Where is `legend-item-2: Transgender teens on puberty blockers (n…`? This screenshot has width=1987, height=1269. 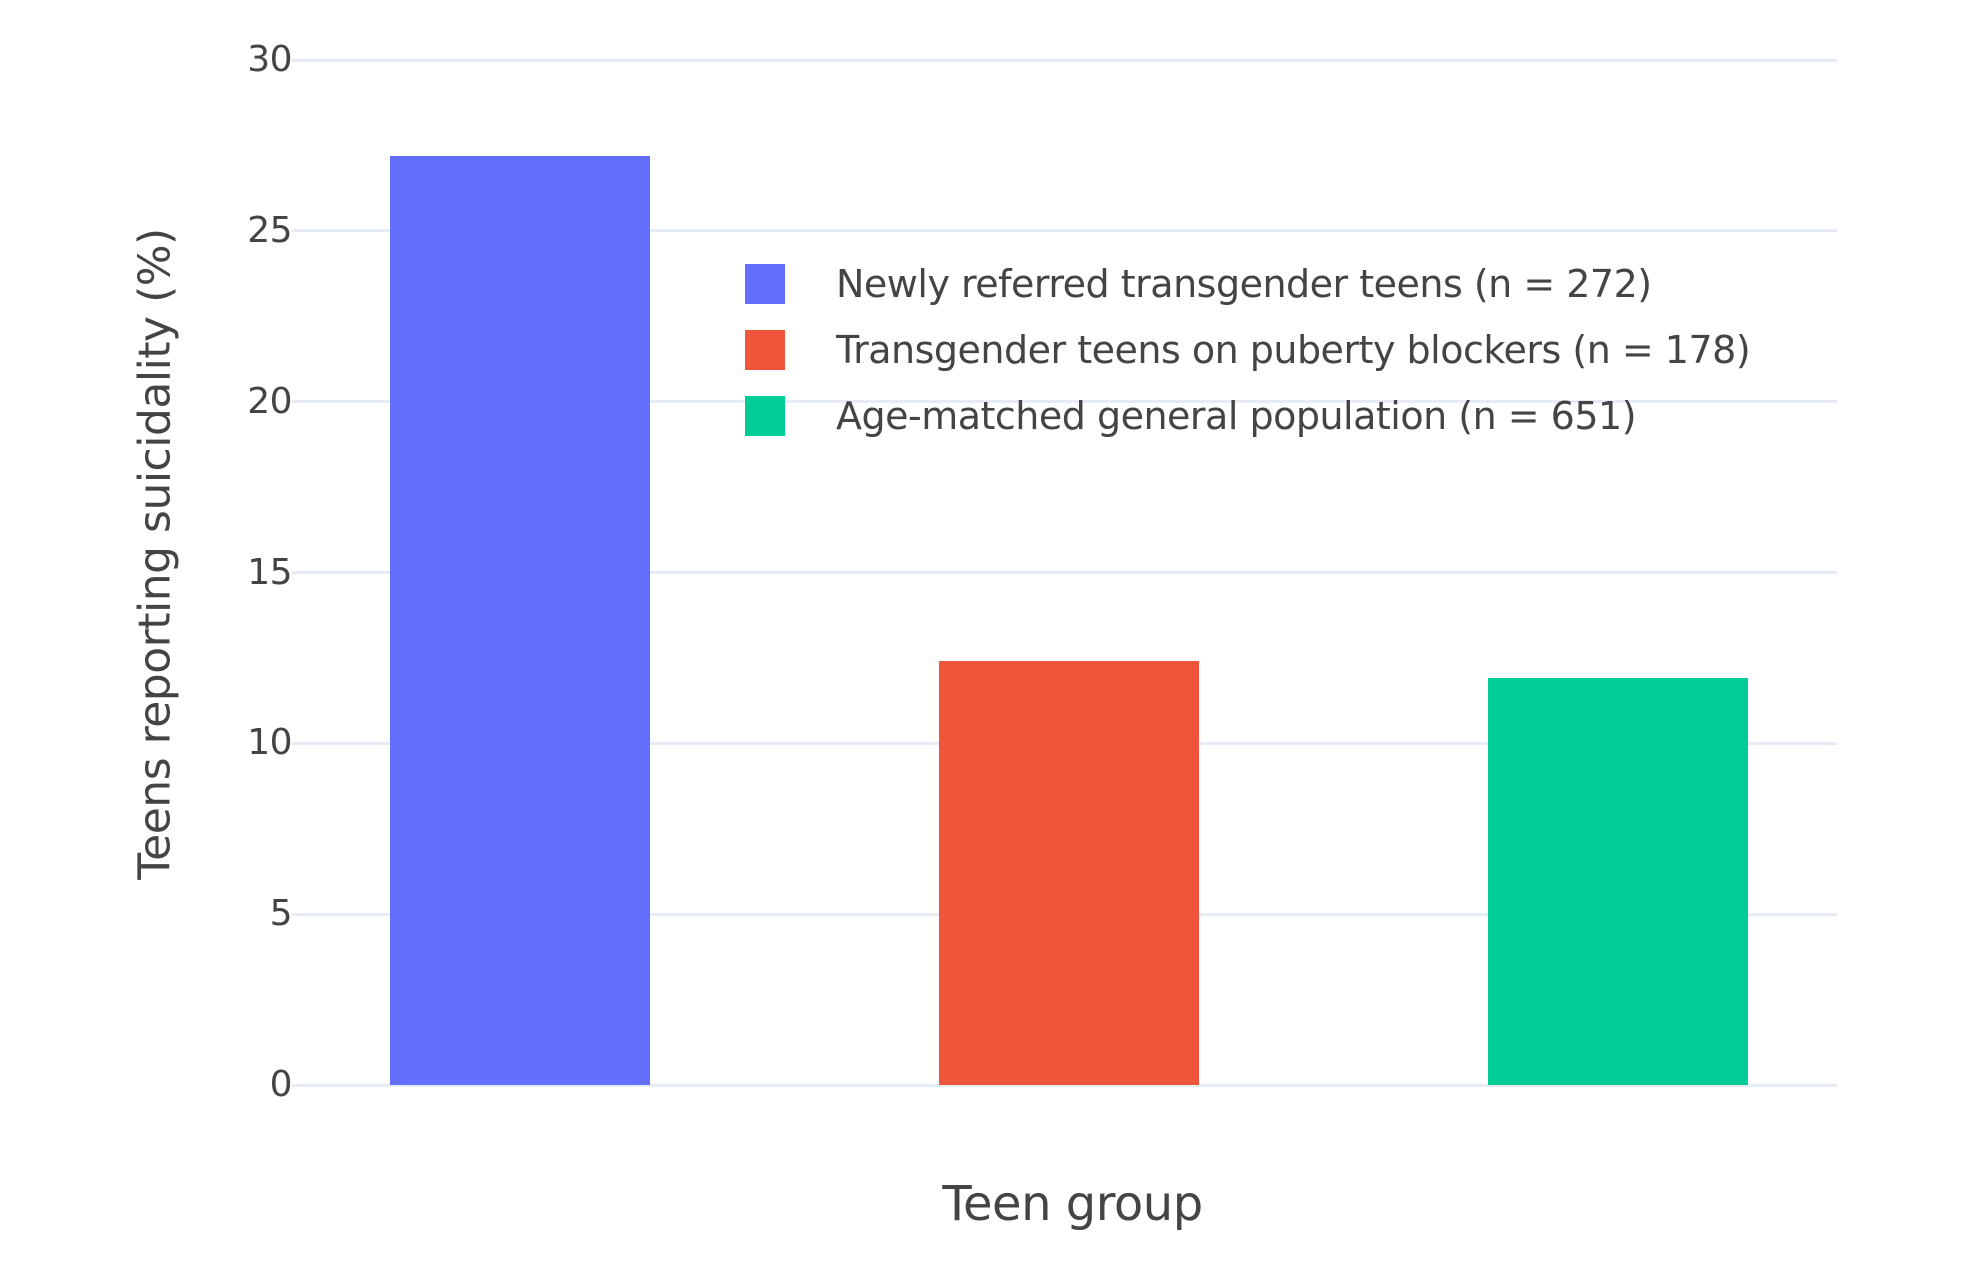
legend-item-2: Transgender teens on puberty blockers (n… is located at coordinates (1248, 350).